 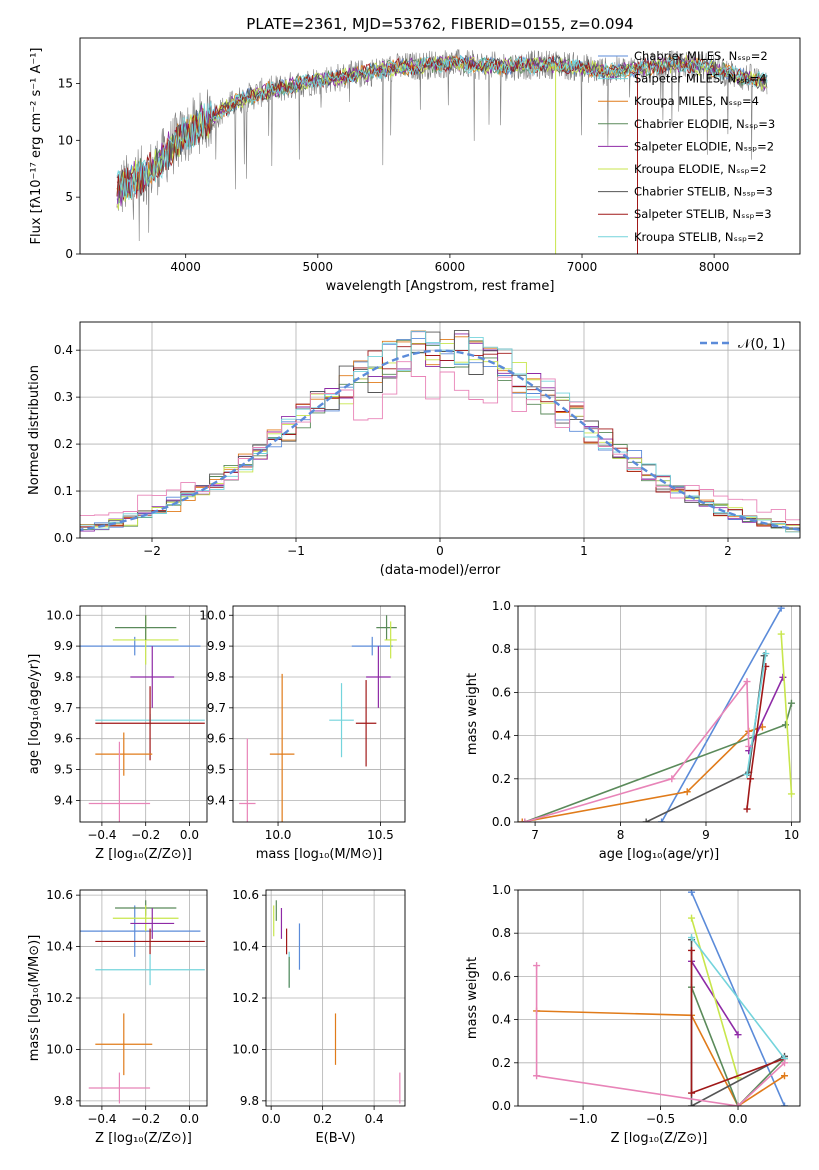 What do you see at coordinates (145, 835) in the screenshot?
I see `tick-label-x: −0.2` at bounding box center [145, 835].